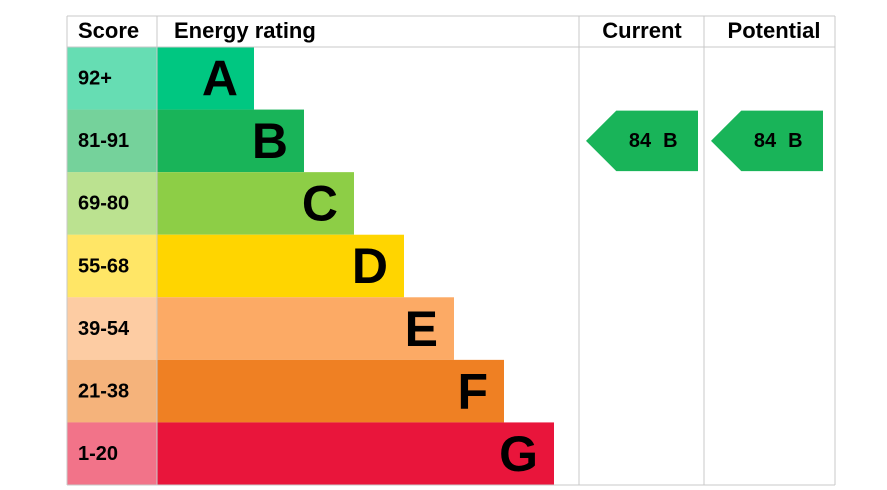 The image size is (887, 490). Describe the element at coordinates (103, 391) in the screenshot. I see `score-label: 21-38` at that location.